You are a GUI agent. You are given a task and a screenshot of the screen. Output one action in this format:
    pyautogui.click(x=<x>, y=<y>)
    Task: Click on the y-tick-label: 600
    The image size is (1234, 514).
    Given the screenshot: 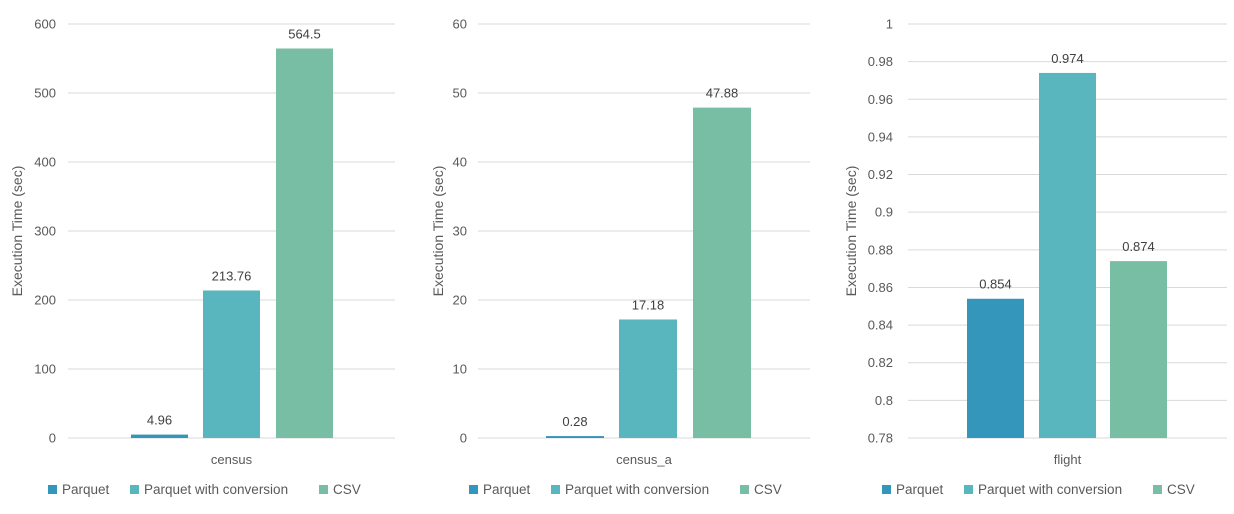 What is the action you would take?
    pyautogui.click(x=45, y=24)
    